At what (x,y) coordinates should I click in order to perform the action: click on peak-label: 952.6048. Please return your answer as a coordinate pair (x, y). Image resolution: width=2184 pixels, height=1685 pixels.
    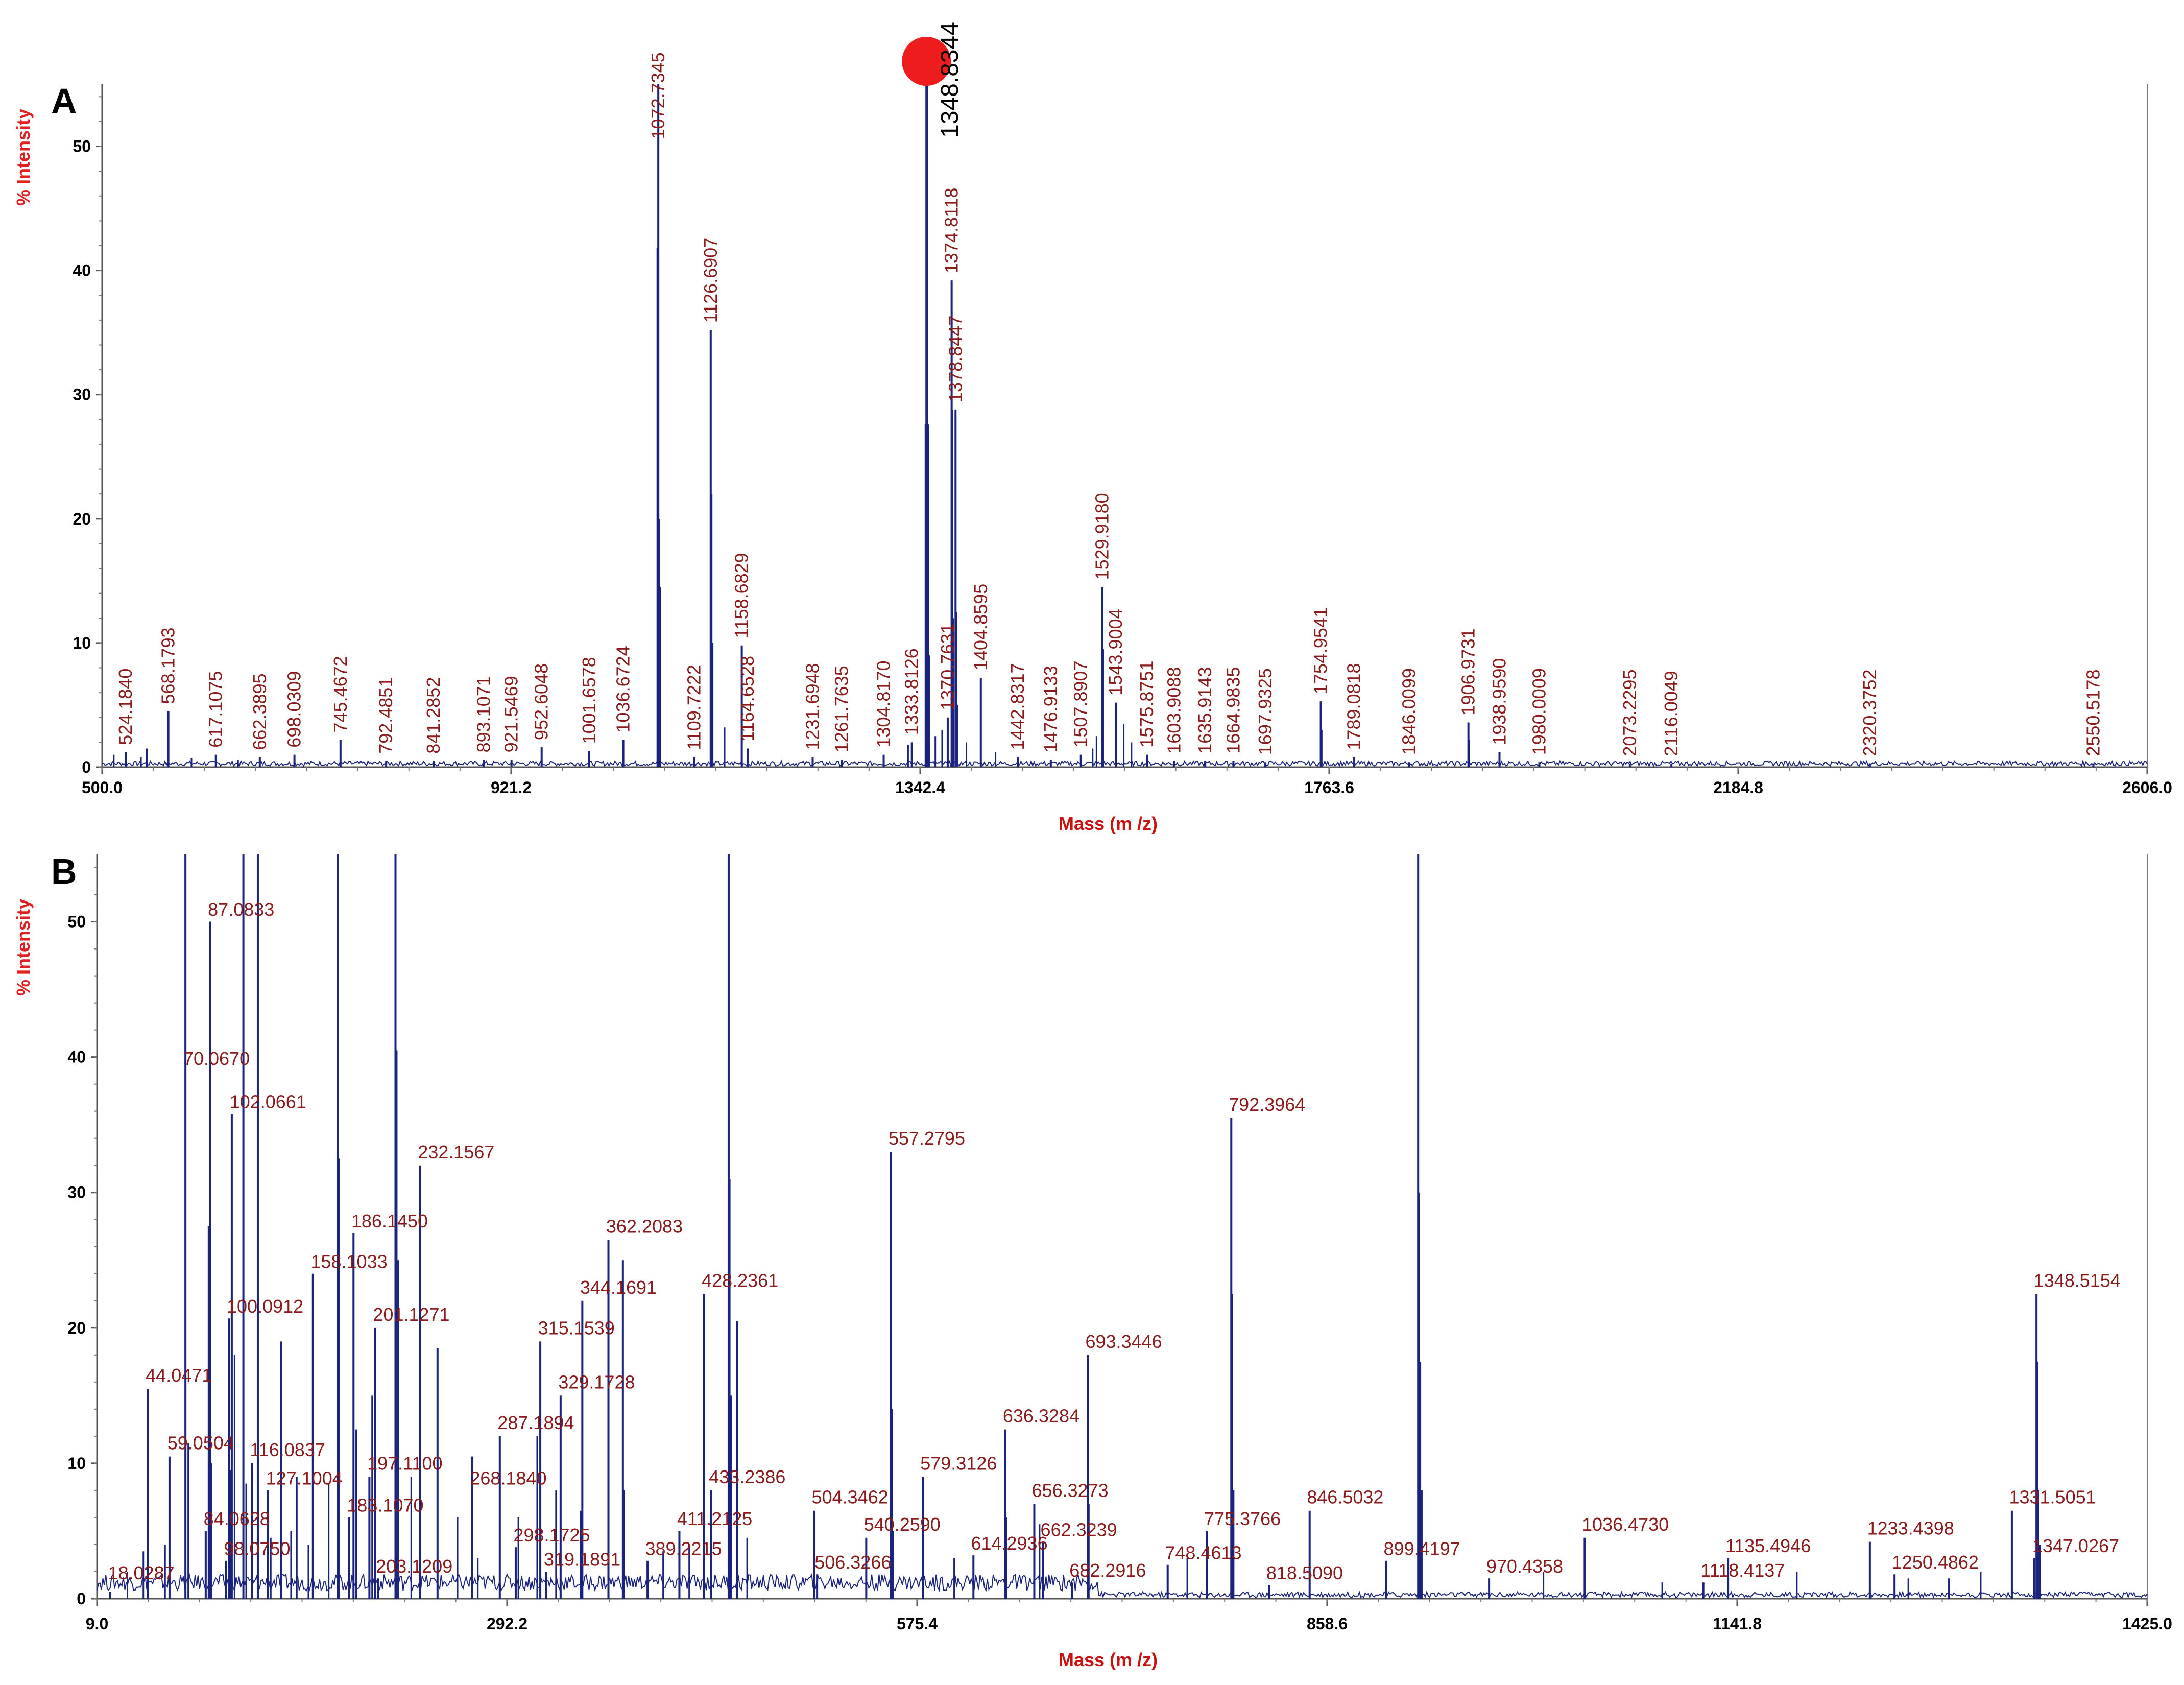
    Looking at the image, I should click on (541, 702).